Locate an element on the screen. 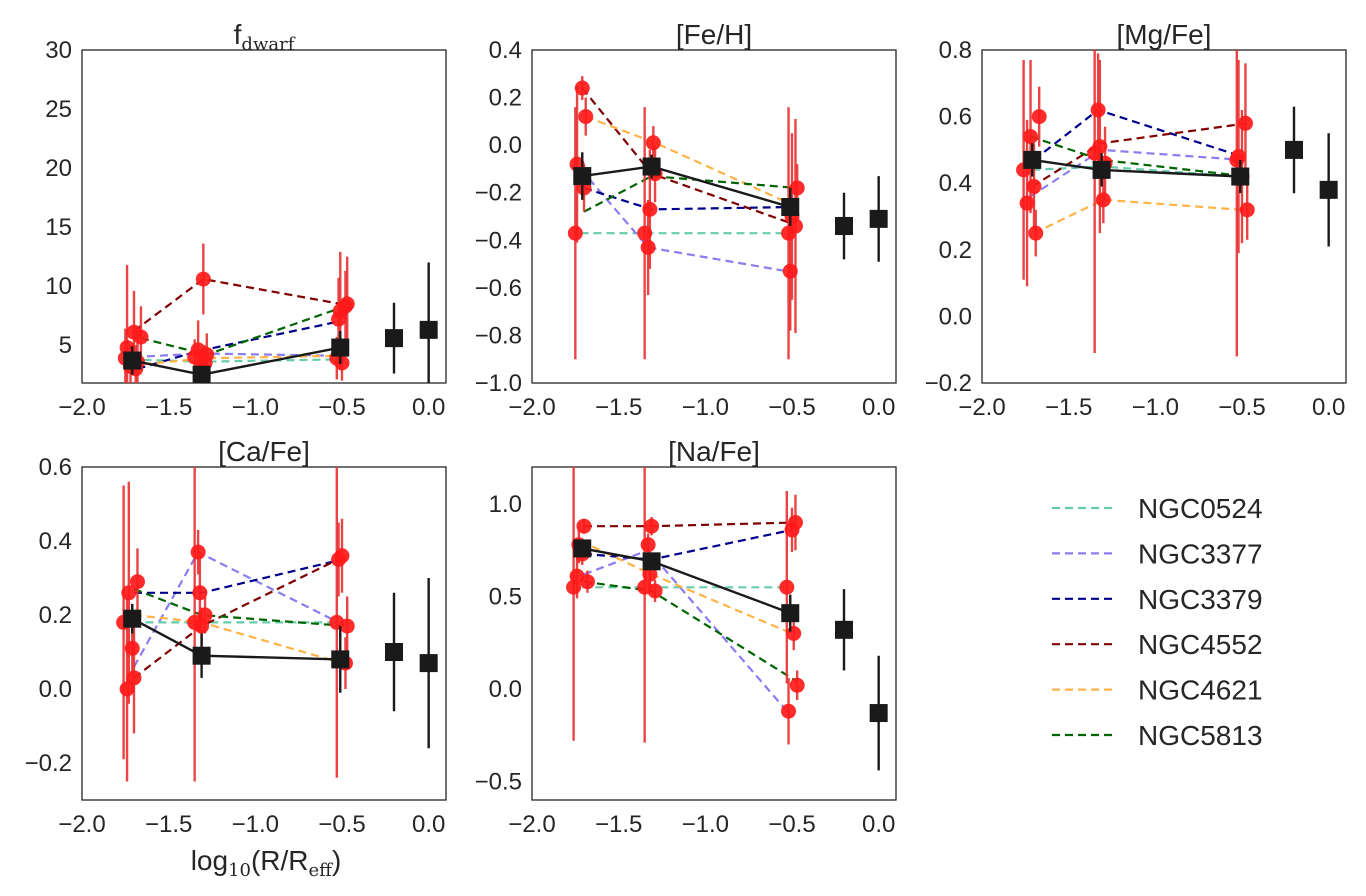 The height and width of the screenshot is (896, 1366). y-tick-label: 0.8 is located at coordinates (955, 50).